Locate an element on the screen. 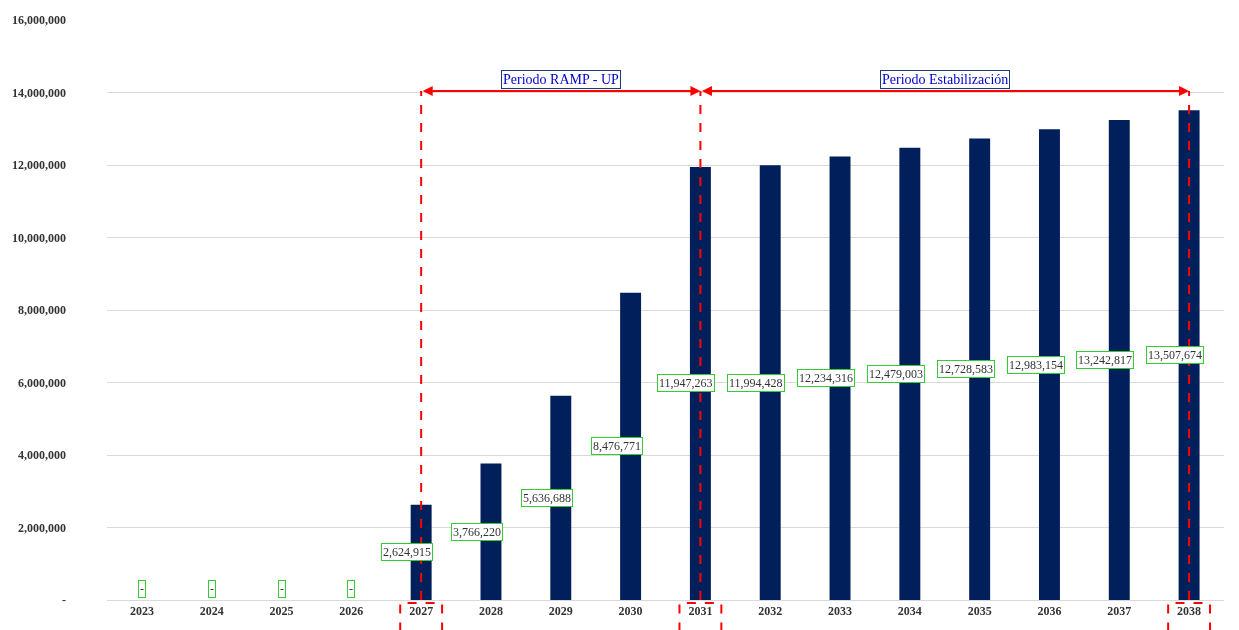 The height and width of the screenshot is (630, 1239). y-tick-label: 16,000,000 is located at coordinates (39, 20).